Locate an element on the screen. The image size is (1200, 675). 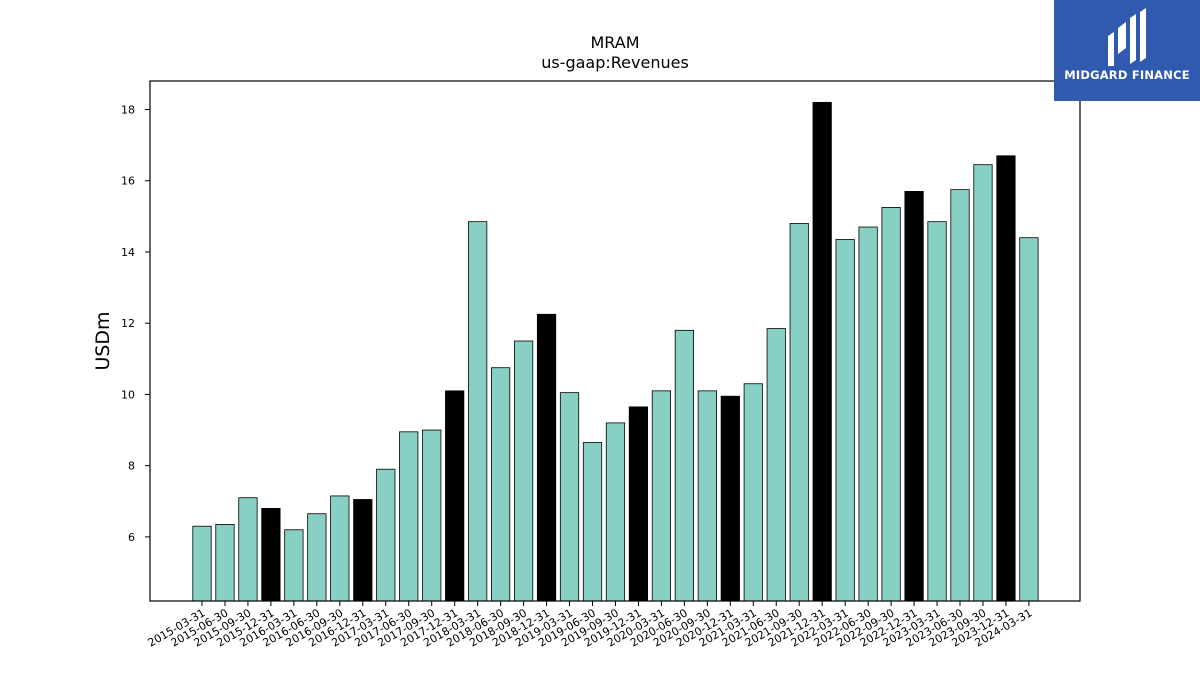
y-tick-label: 10 is located at coordinates (128, 394).